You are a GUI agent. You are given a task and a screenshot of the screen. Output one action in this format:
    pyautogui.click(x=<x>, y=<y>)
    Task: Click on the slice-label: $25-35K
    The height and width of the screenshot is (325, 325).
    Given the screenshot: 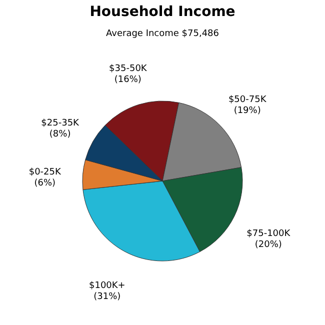 What is the action you would take?
    pyautogui.click(x=60, y=123)
    